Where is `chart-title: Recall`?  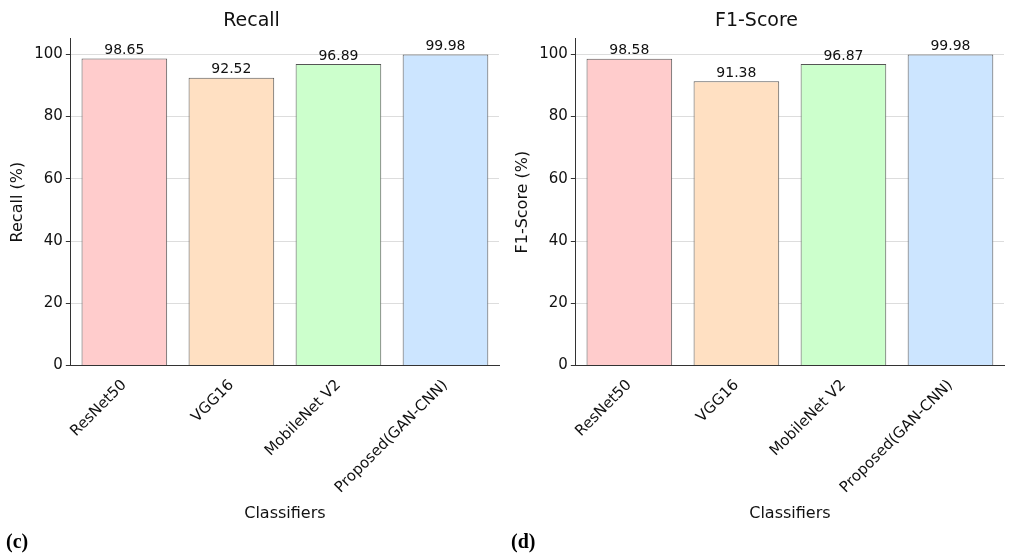
chart-title: Recall is located at coordinates (251, 19).